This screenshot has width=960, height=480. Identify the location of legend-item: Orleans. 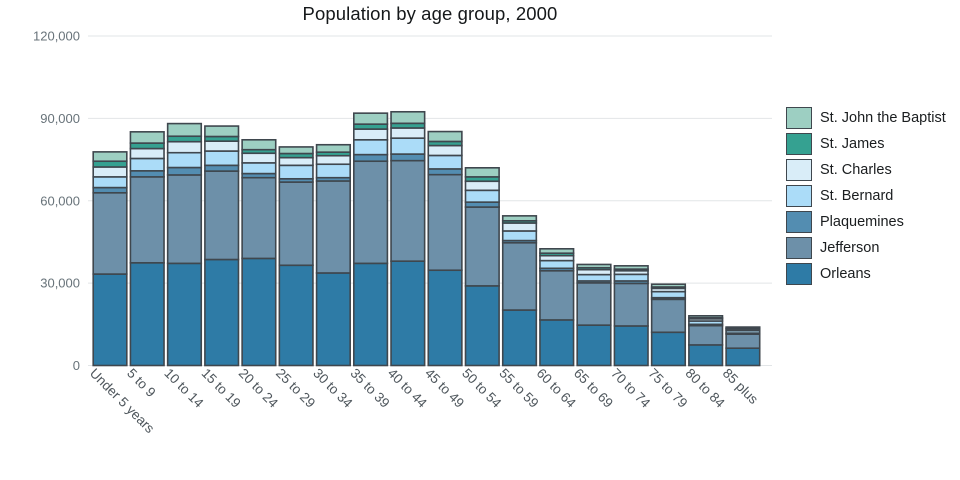
(866, 274).